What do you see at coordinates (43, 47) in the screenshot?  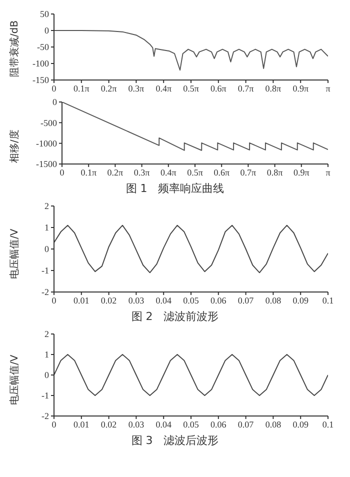 I see `y-tick-label: -50` at bounding box center [43, 47].